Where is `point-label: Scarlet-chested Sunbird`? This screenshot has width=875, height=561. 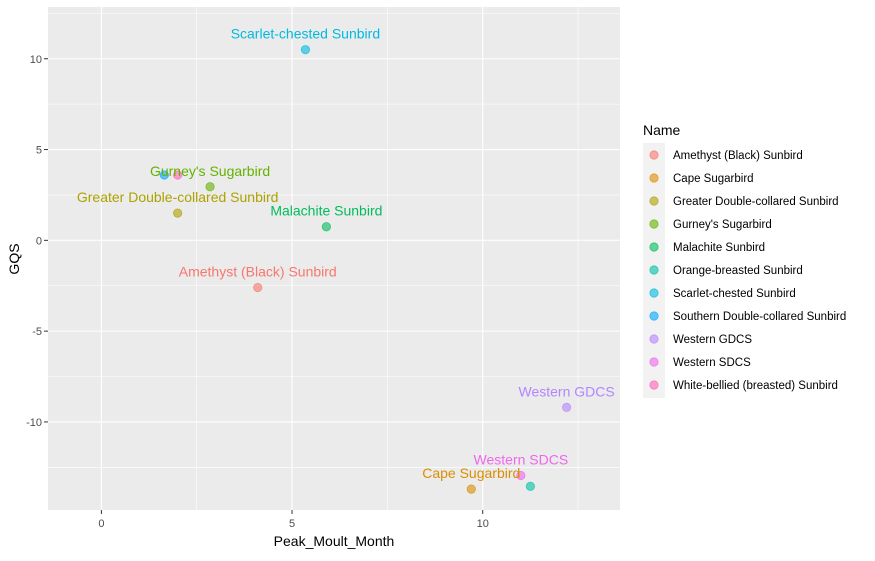
point-label: Scarlet-chested Sunbird is located at coordinates (305, 34).